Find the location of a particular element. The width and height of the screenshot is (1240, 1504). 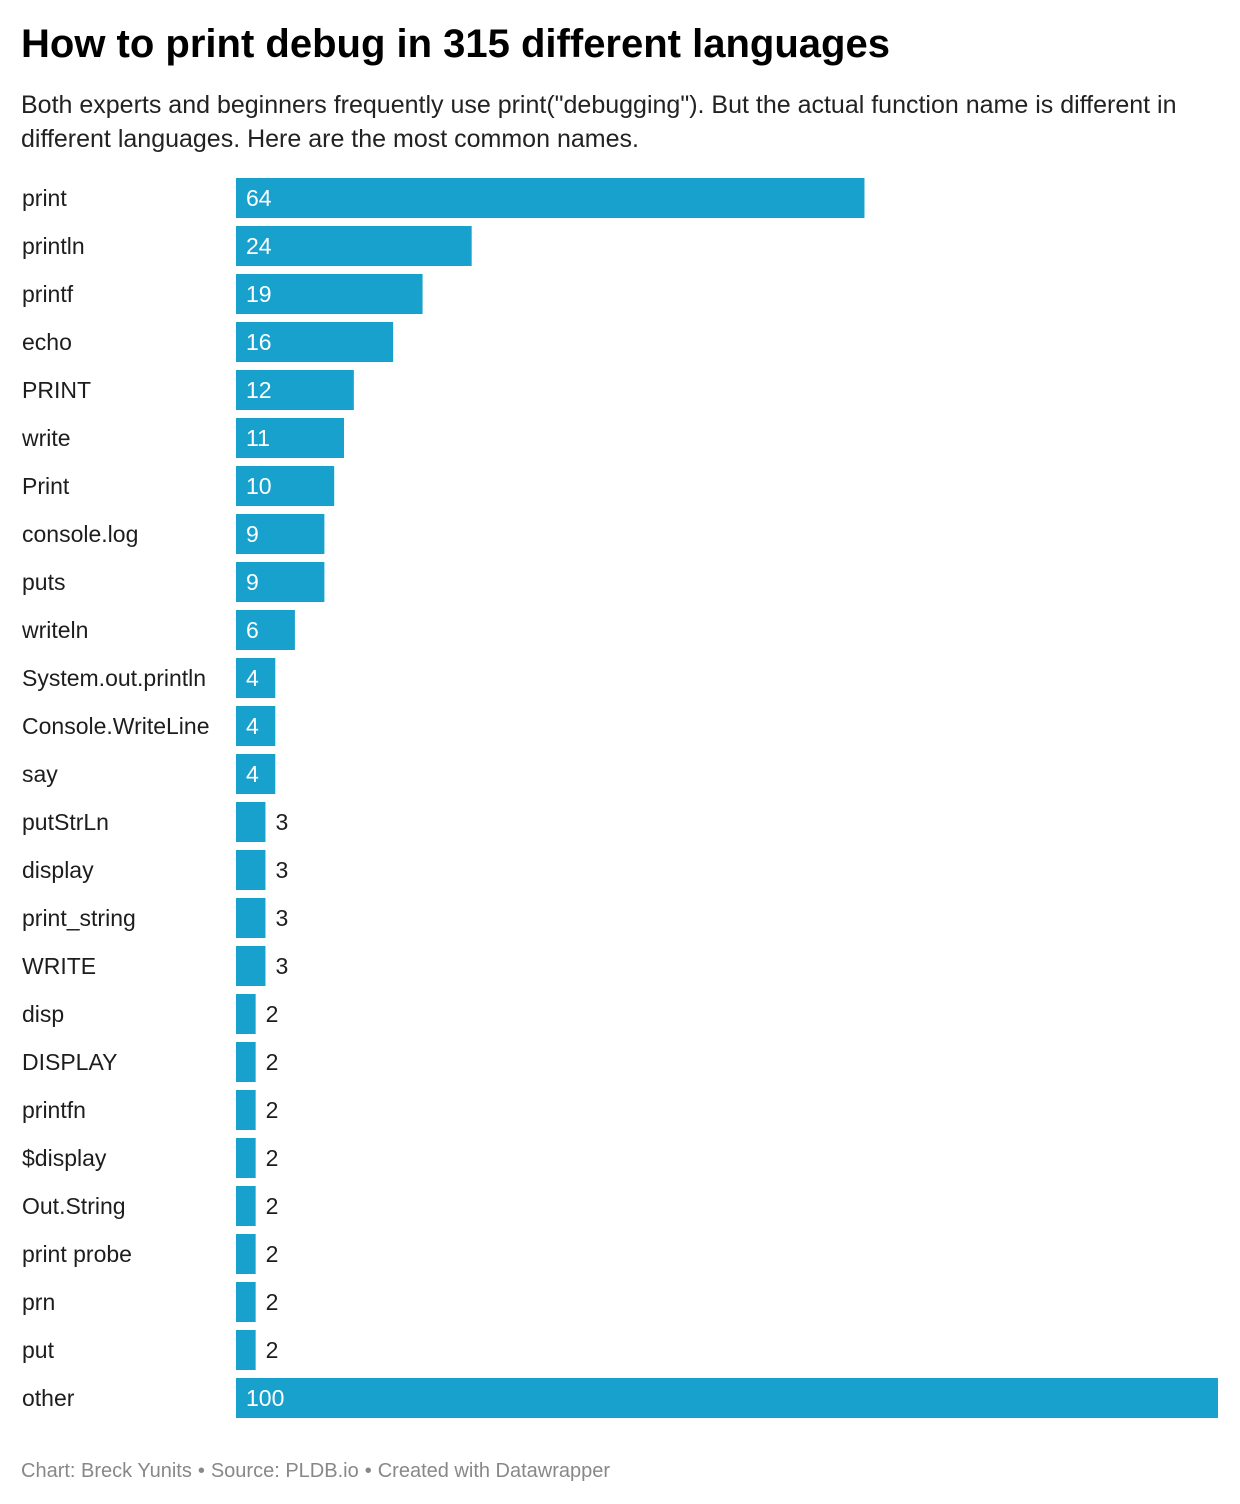

bar-row: print probe 2 is located at coordinates (150, 1254).